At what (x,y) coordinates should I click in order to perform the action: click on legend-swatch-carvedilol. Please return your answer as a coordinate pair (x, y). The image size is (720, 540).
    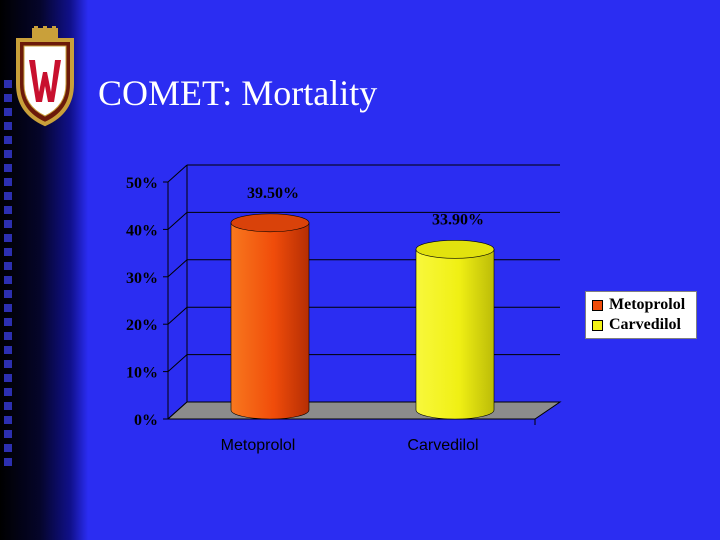
    Looking at the image, I should click on (597, 325).